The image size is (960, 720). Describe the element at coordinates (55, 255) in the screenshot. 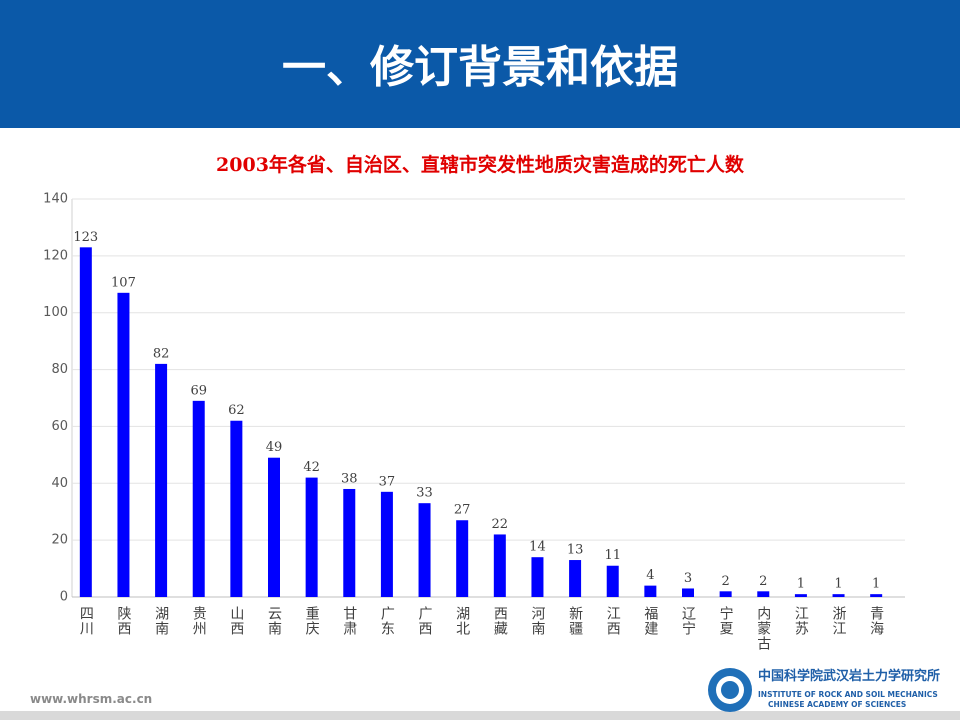

I see `y-tick-label: 120` at that location.